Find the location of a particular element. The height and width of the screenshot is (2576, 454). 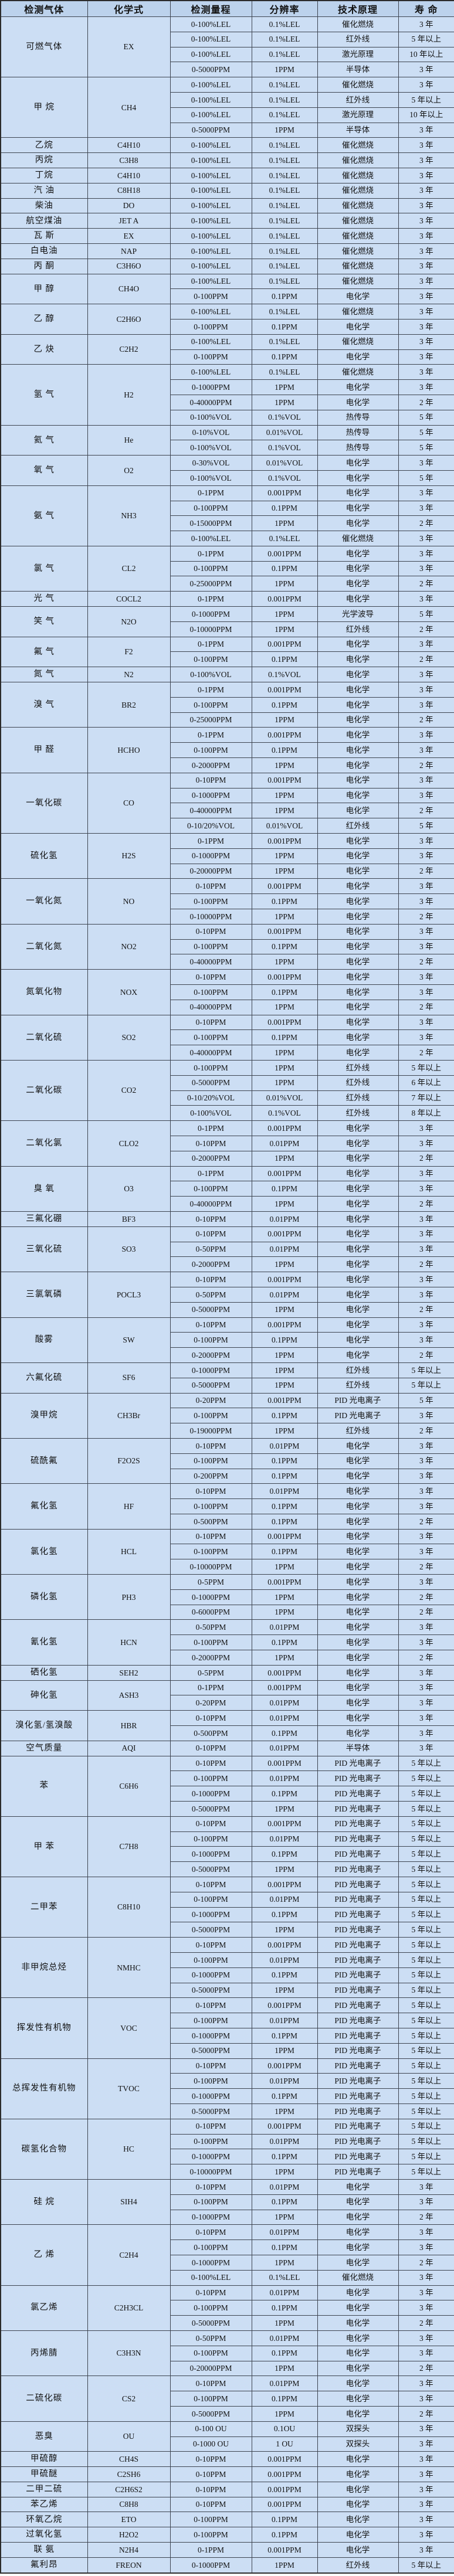

range-cell: 0-25000PPM is located at coordinates (211, 720).